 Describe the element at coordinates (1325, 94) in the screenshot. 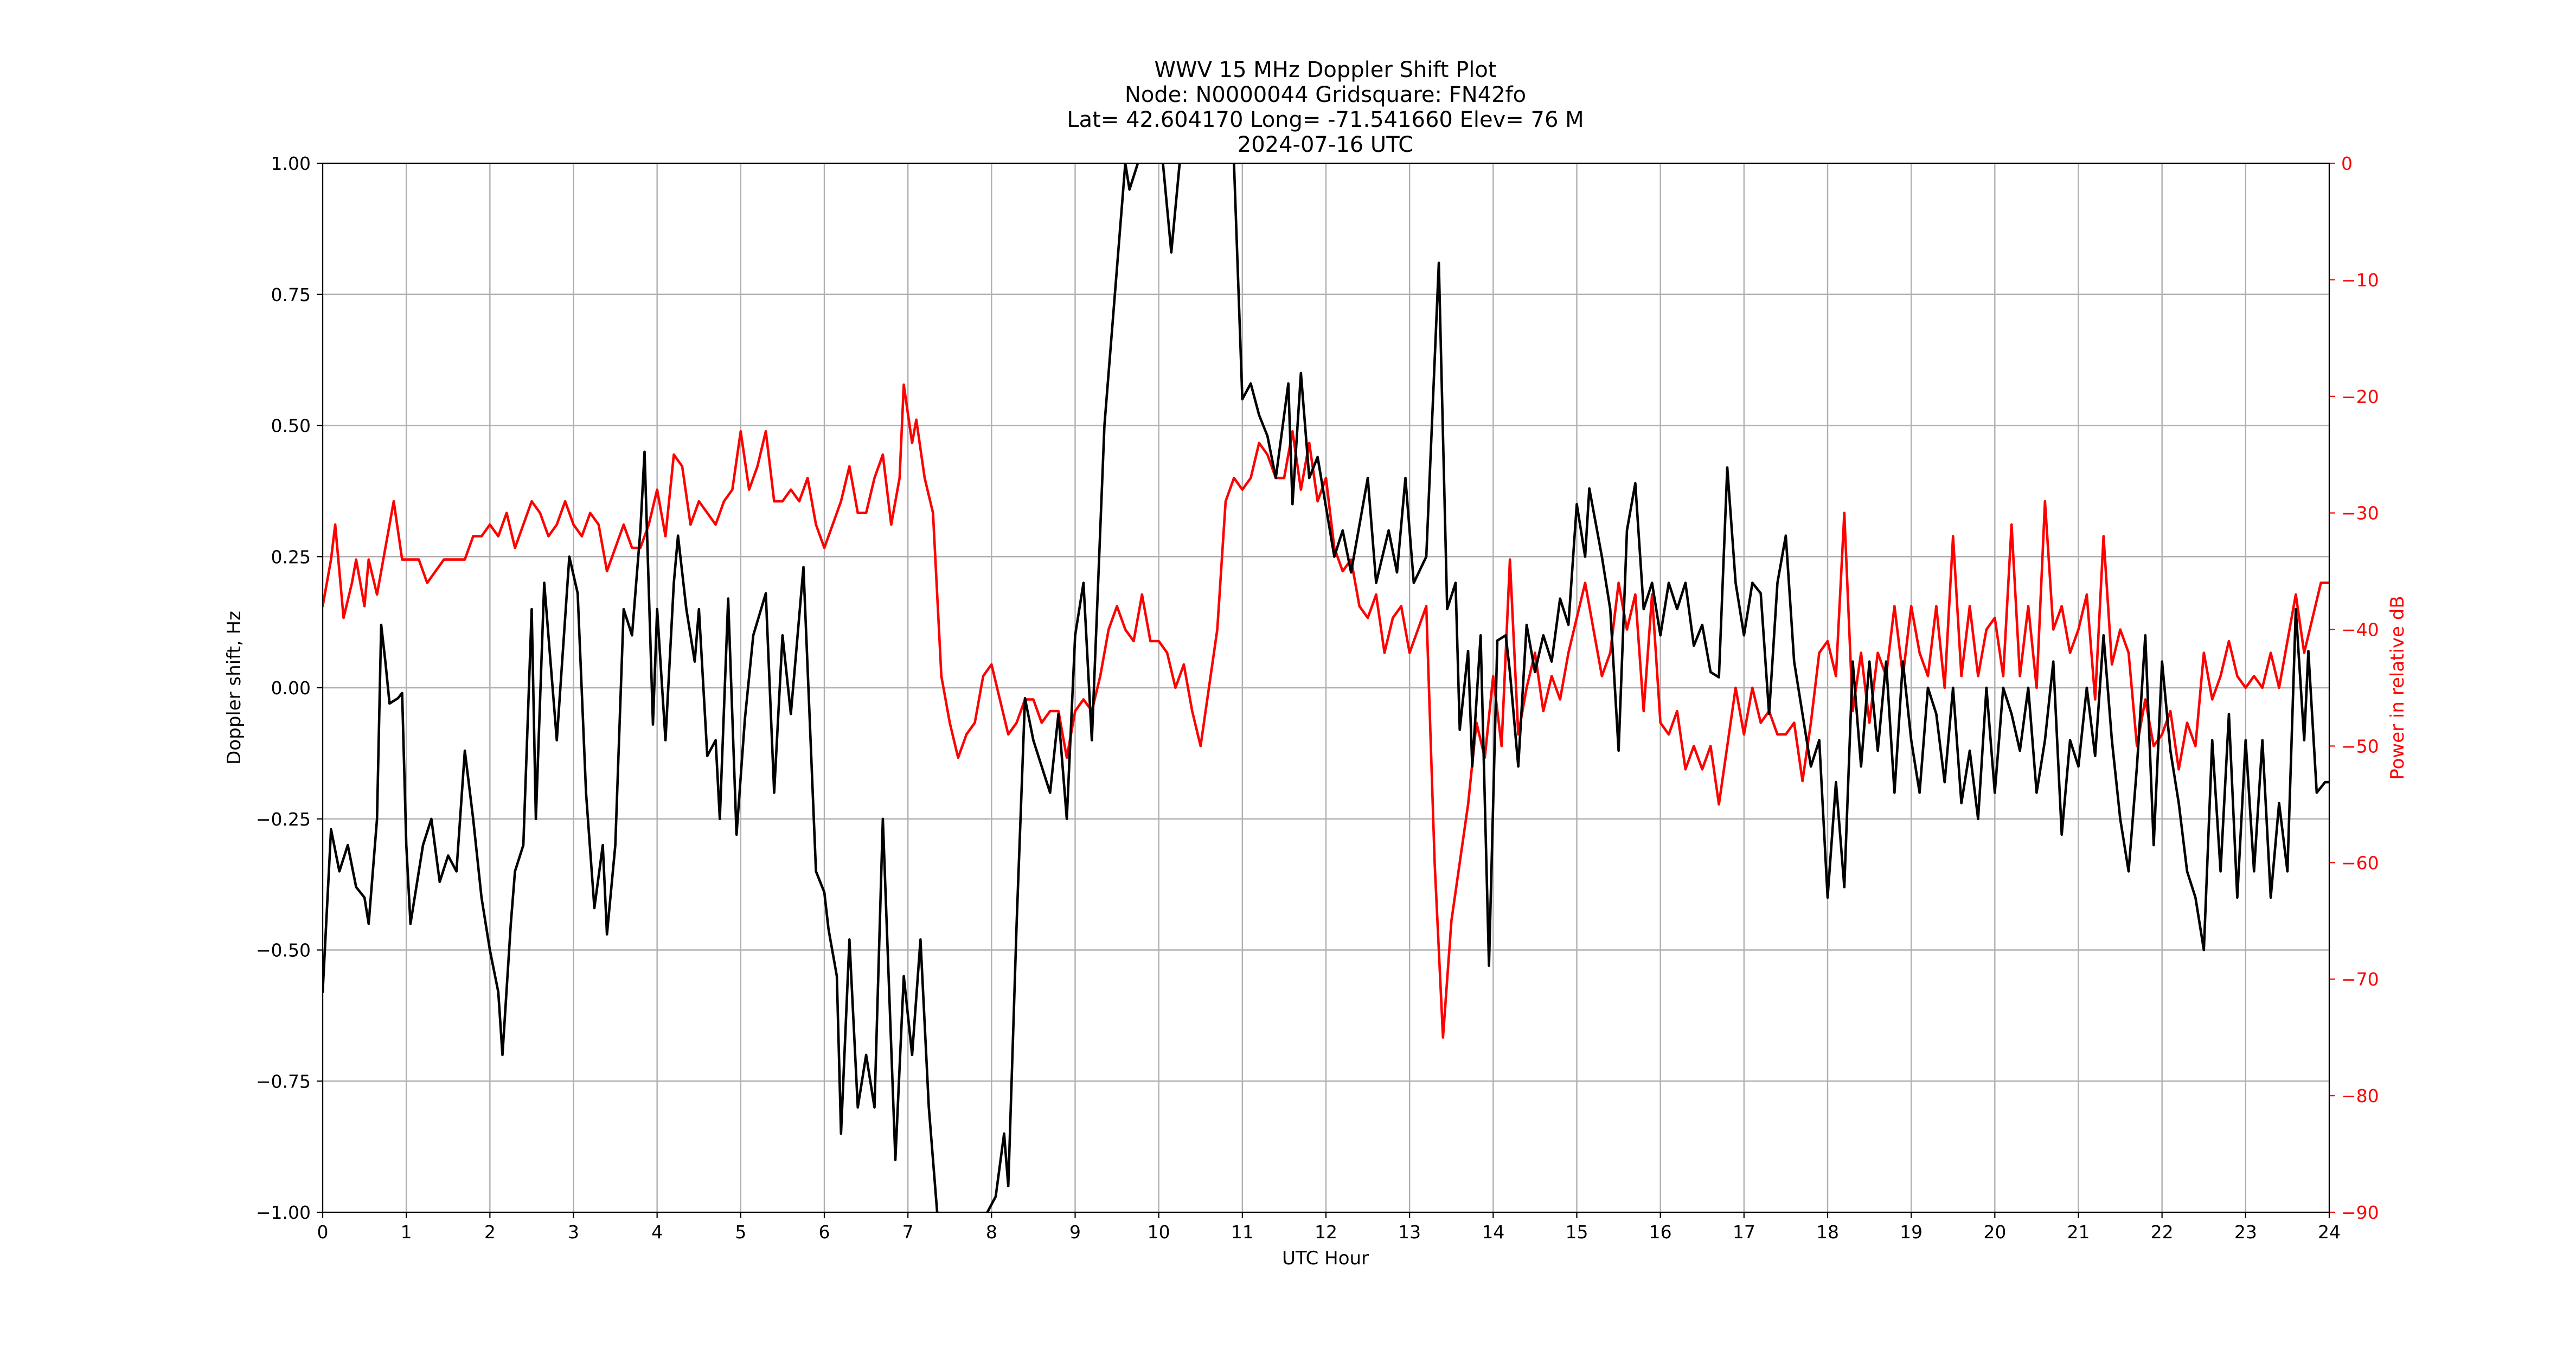

I see `title-line-2: Node: N0000044 Gridsquare: FN42fo` at that location.